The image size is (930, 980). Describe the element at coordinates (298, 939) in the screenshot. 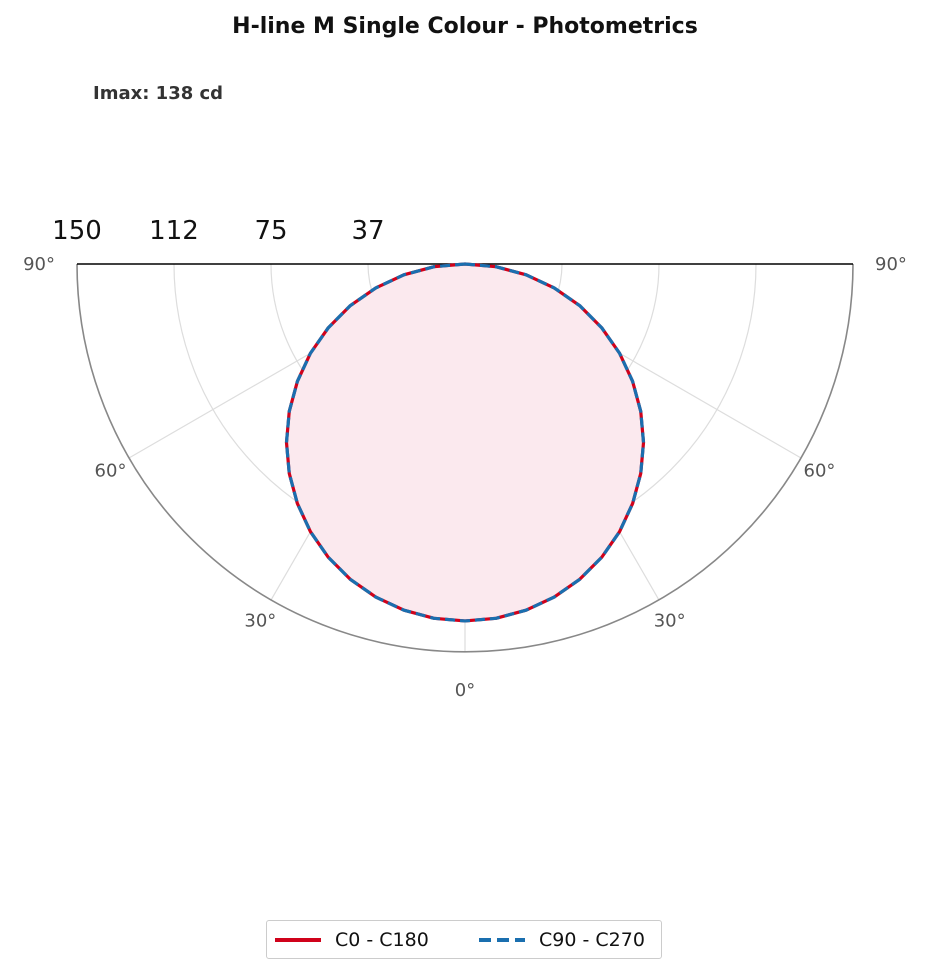

I see `legend-swatch-solid` at that location.